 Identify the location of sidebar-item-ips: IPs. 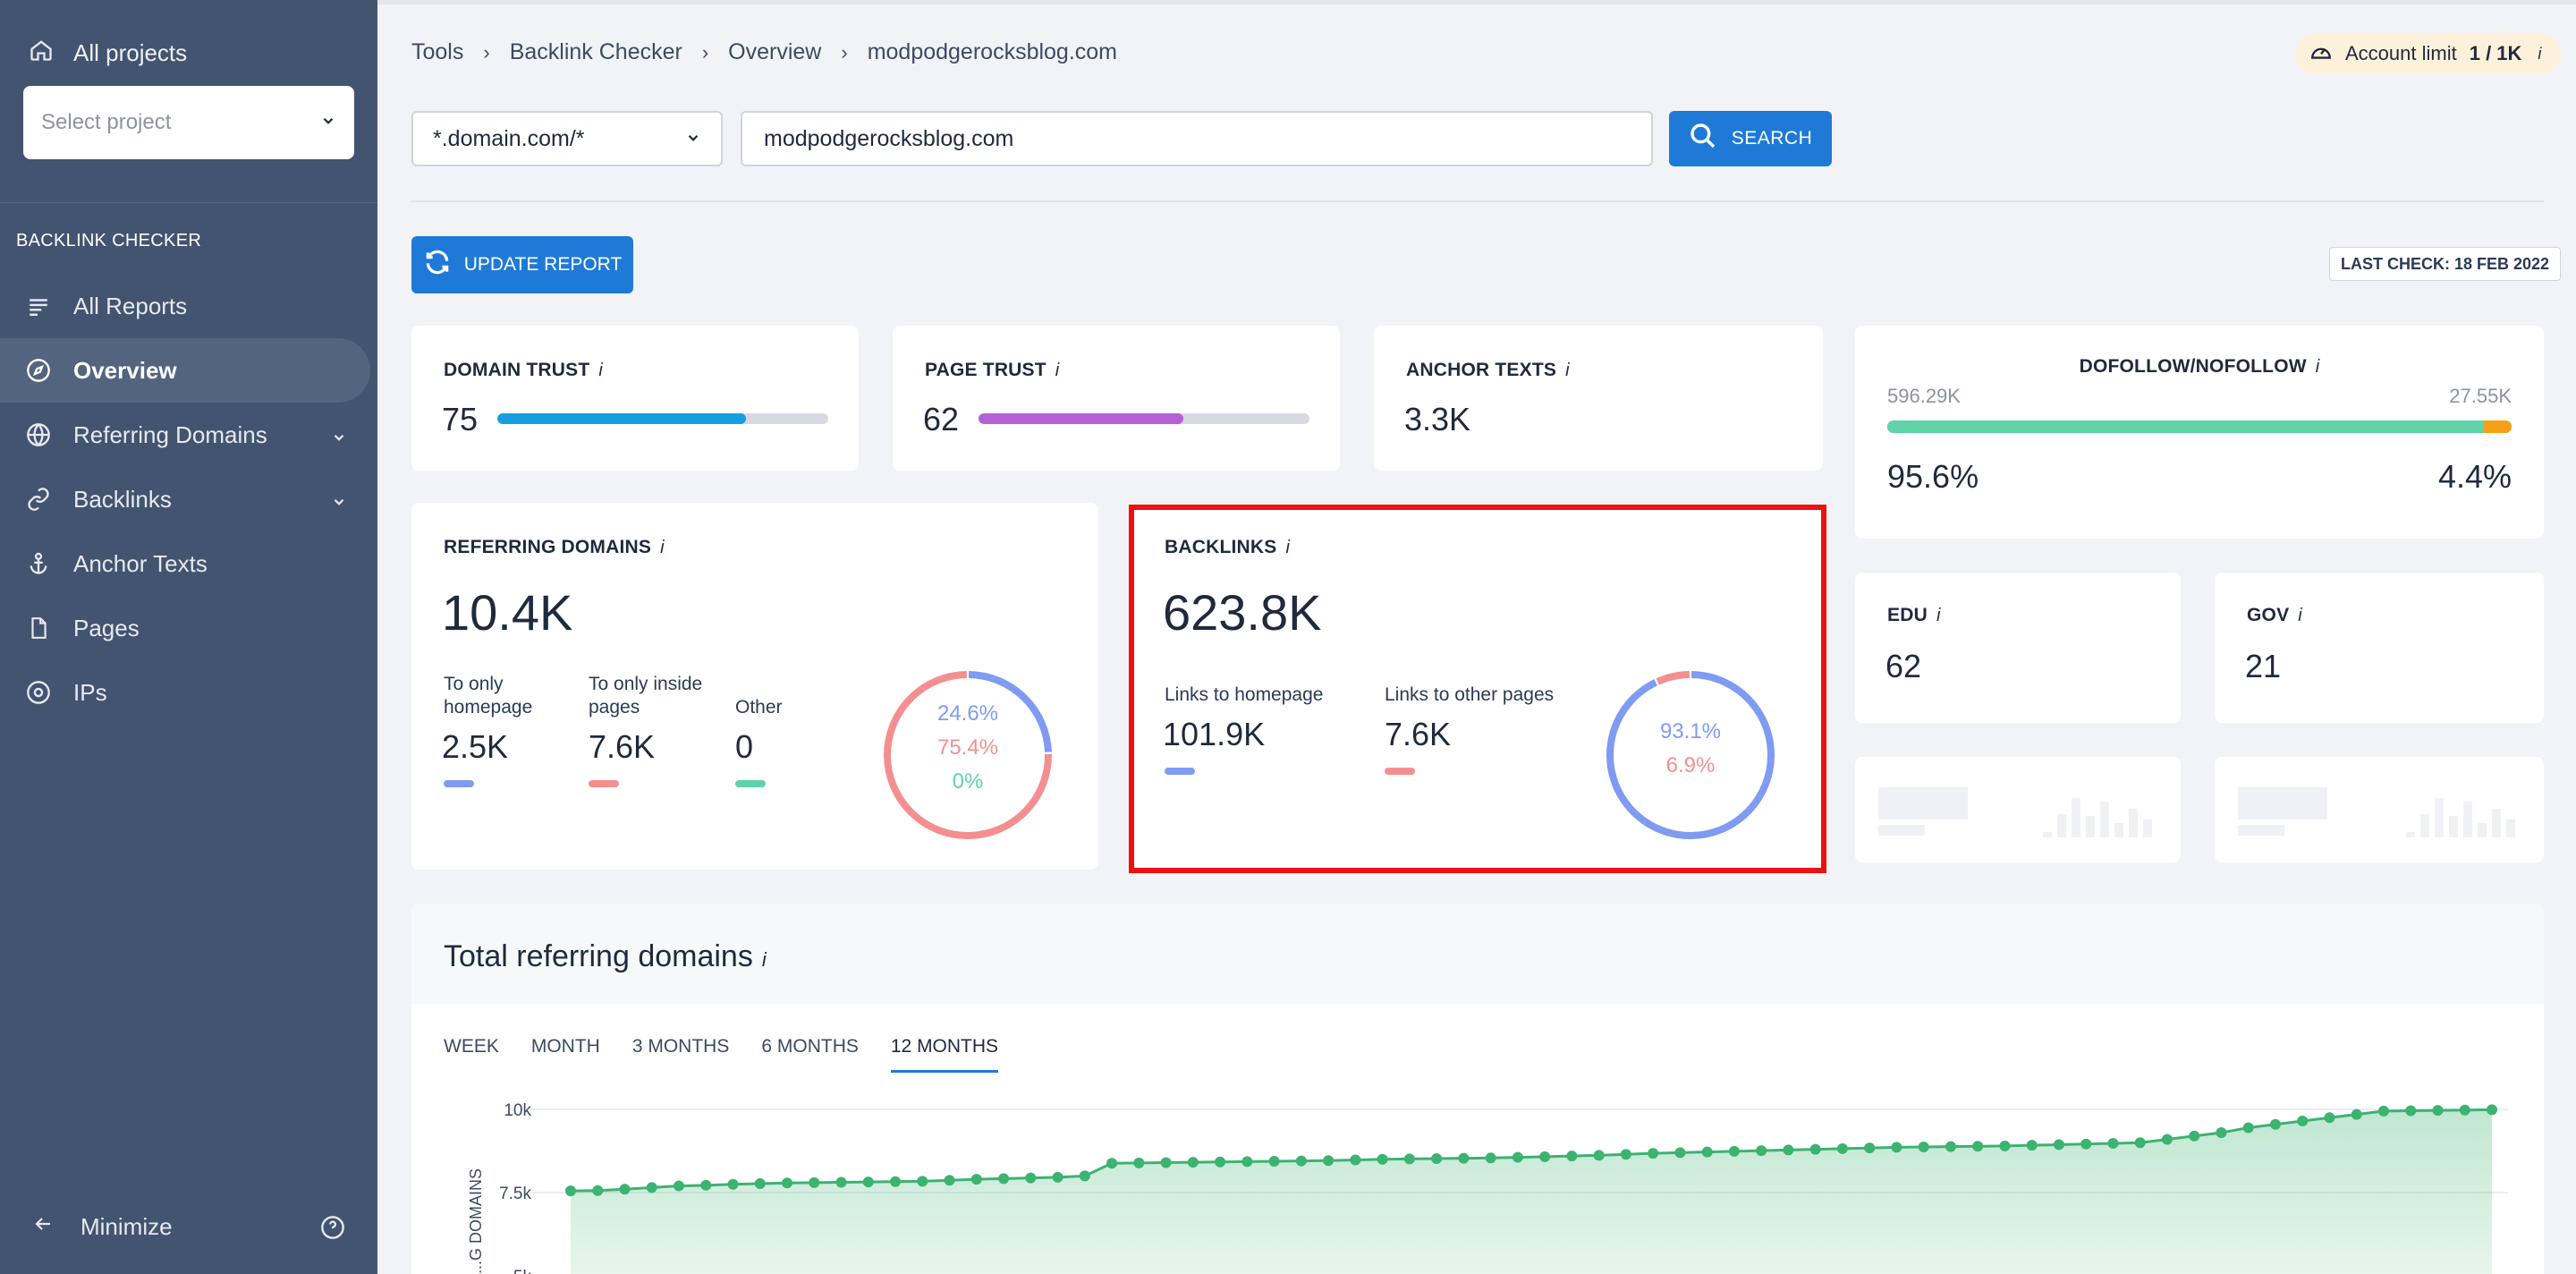
(188, 692).